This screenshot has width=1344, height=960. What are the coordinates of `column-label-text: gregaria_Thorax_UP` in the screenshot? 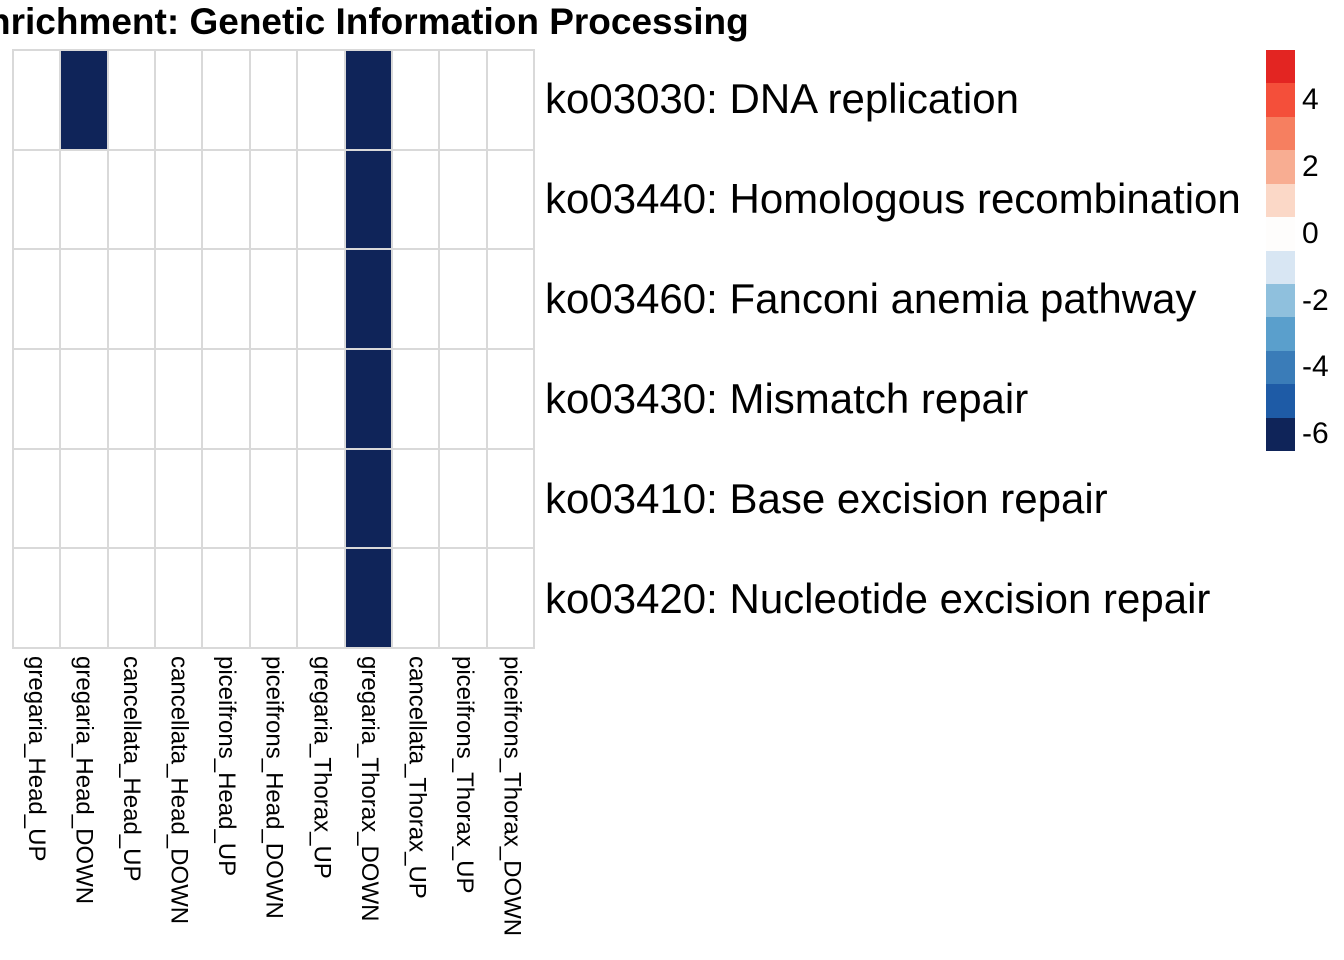 It's located at (322, 767).